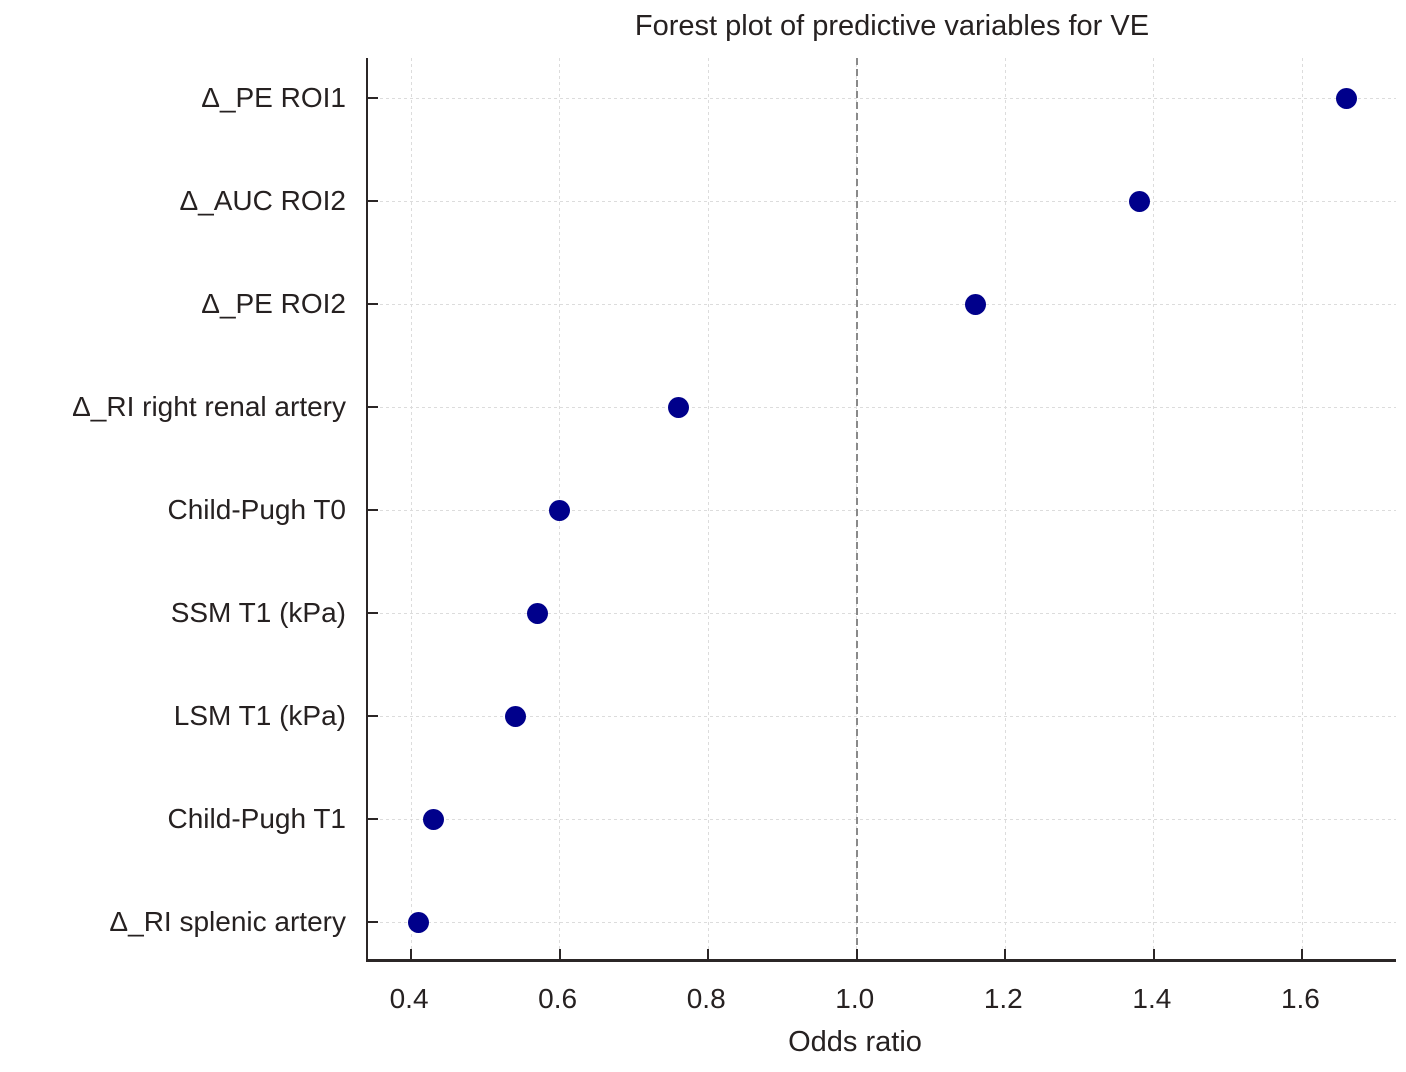  I want to click on y-axis-label: Δ_AUC ROI2, so click(262, 201).